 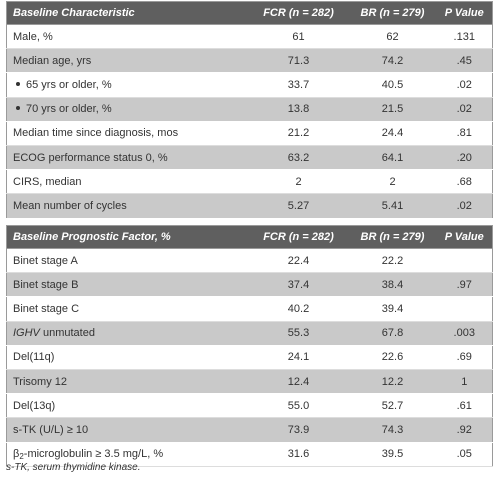 I want to click on p-value: 1, so click(x=464, y=382).